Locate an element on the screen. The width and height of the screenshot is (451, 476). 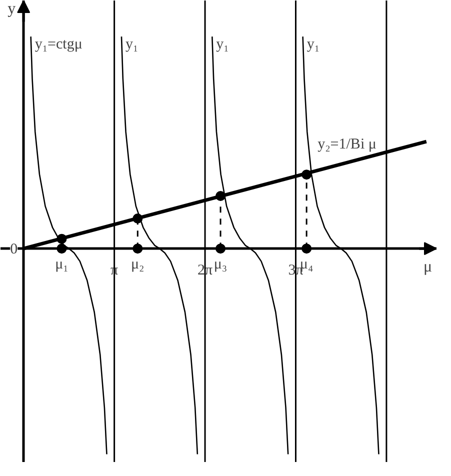
annotation: μ₂ is located at coordinates (137, 264).